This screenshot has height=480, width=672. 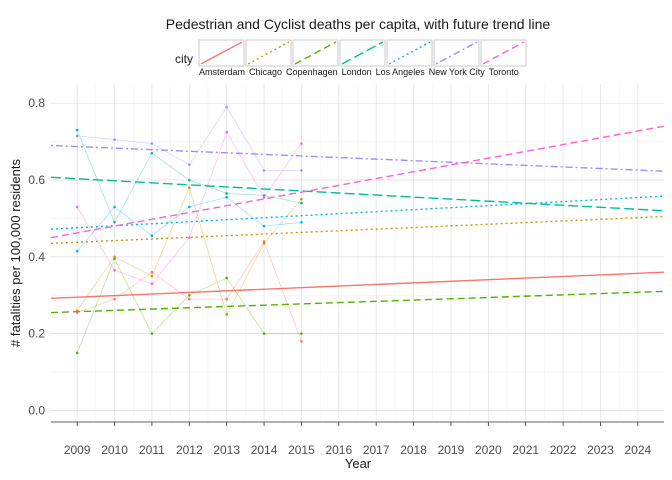 I want to click on legend-label-new-york-city: New York City, so click(x=457, y=72).